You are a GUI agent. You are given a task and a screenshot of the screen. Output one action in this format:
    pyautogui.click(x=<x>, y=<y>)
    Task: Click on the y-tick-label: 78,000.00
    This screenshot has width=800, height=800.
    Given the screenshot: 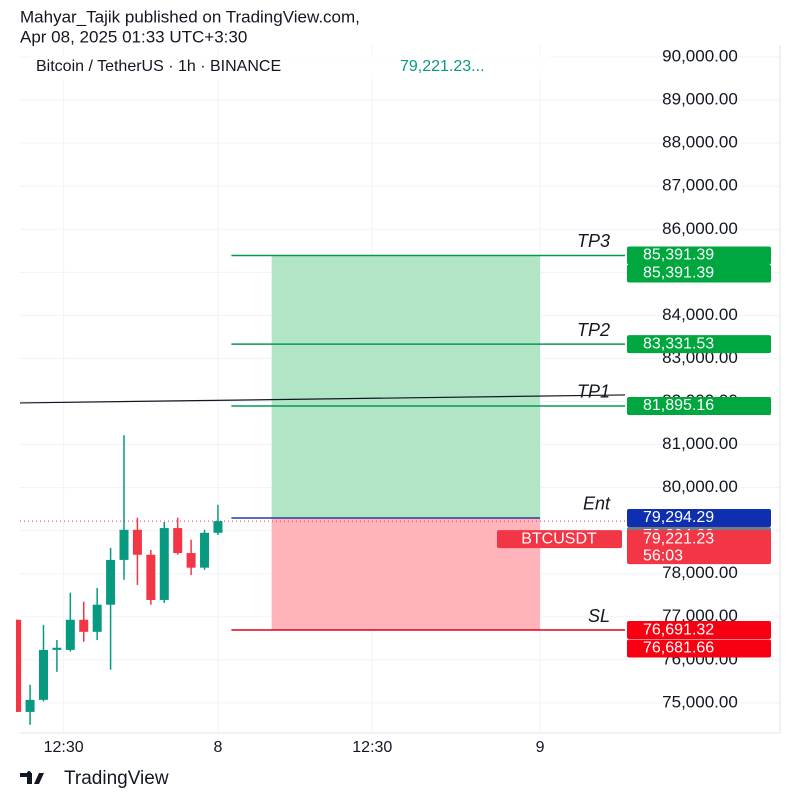 What is the action you would take?
    pyautogui.click(x=700, y=572)
    